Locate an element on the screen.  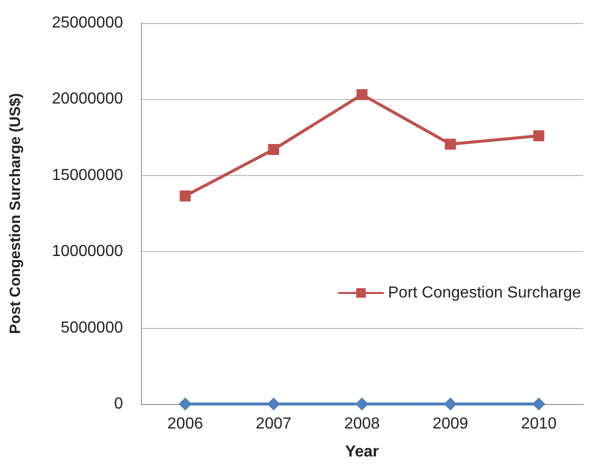
legend-label: Port Congestion Surcharge is located at coordinates (485, 293).